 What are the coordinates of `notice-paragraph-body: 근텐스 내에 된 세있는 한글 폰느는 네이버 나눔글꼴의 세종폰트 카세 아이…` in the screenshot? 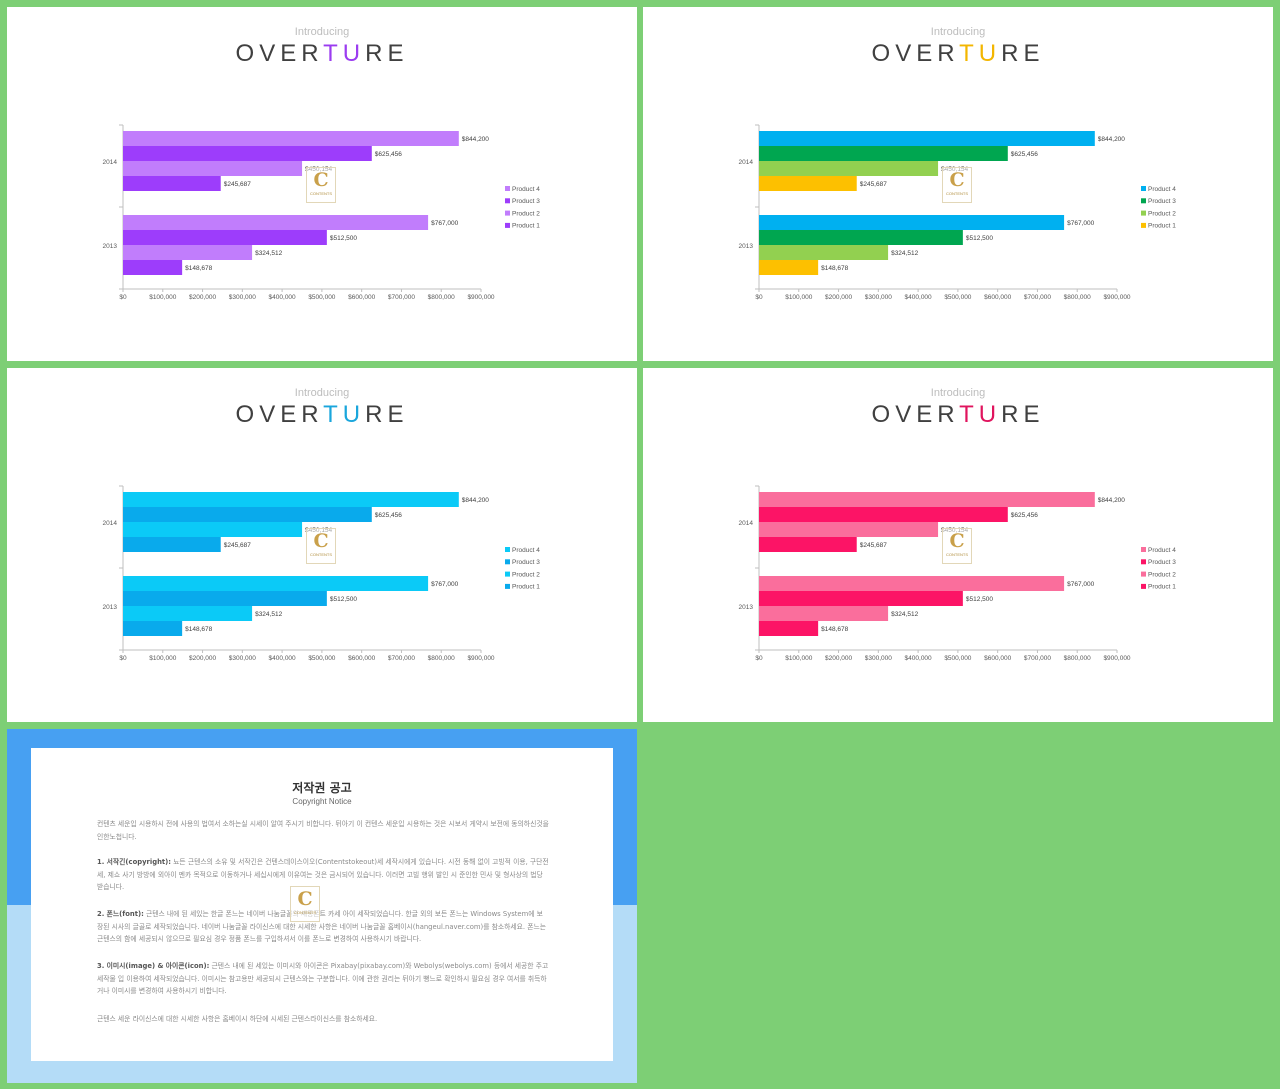 It's located at (321, 926).